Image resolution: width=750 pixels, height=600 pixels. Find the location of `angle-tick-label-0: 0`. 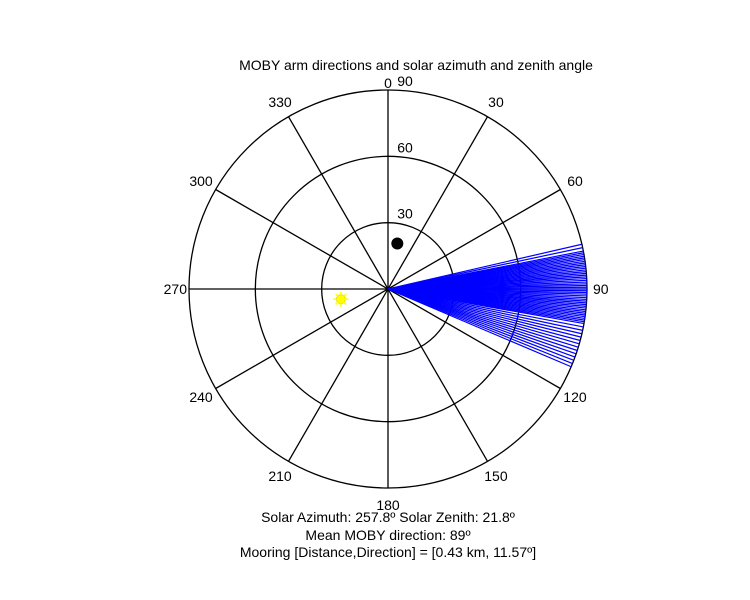

angle-tick-label-0: 0 is located at coordinates (388, 83).